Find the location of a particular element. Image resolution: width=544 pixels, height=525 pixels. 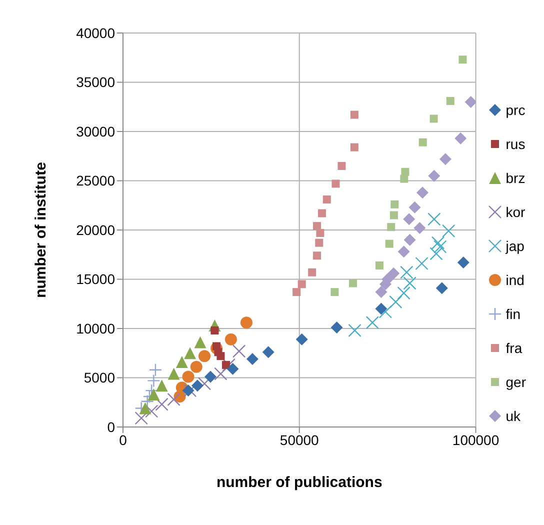

legend-label: uk is located at coordinates (513, 416).